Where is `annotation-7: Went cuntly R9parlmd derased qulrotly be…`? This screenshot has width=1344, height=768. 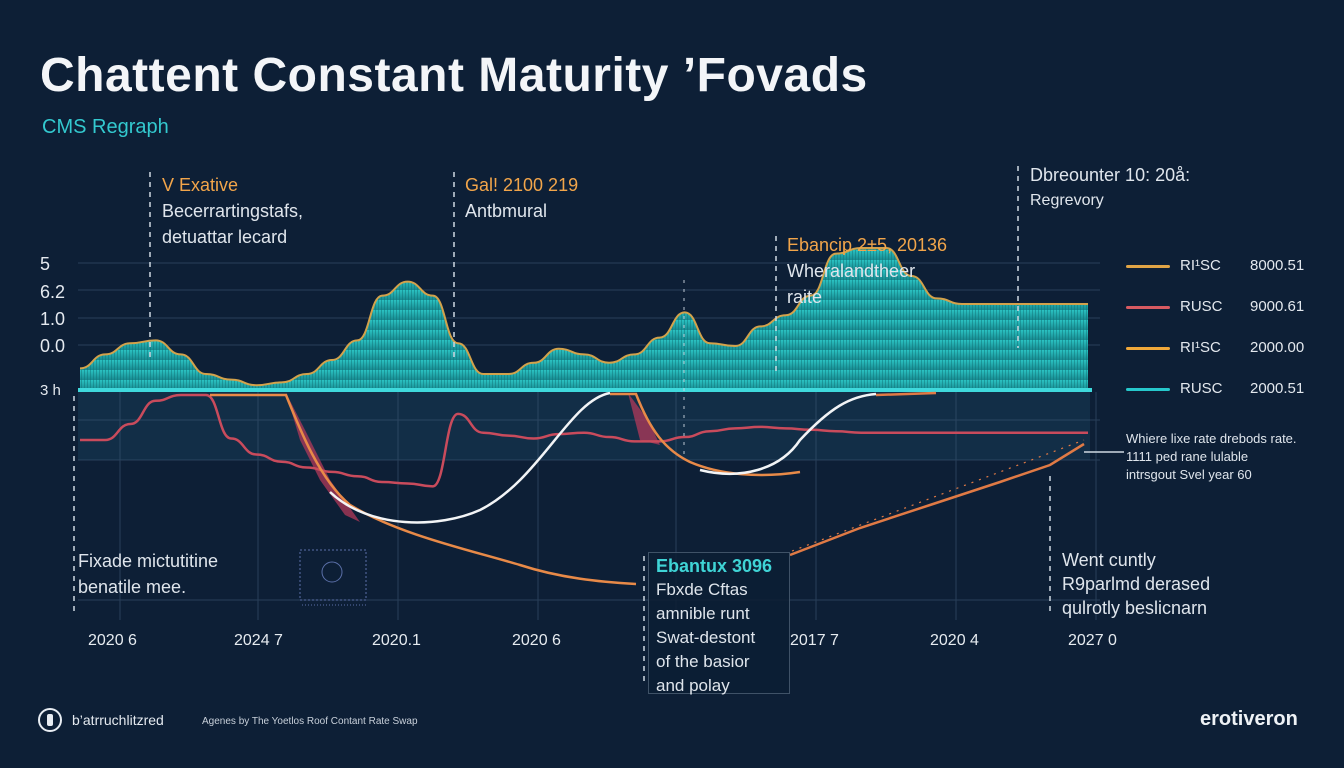 annotation-7: Went cuntly R9parlmd derased qulrotly be… is located at coordinates (1136, 584).